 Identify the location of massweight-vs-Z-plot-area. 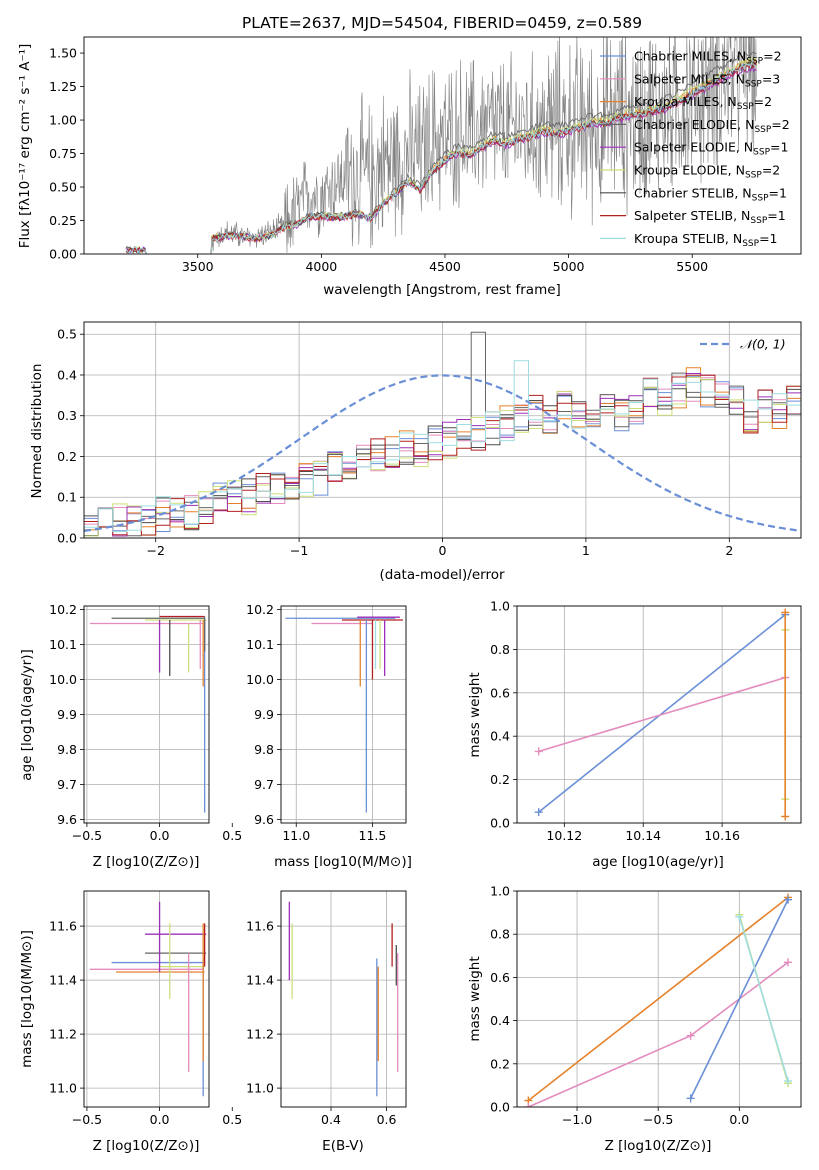
(658, 1000).